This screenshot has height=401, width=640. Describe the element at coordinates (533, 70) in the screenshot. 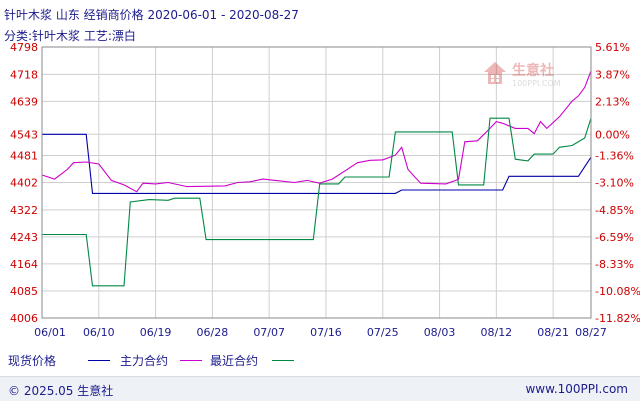

I see `watermark-name: 生意社` at that location.